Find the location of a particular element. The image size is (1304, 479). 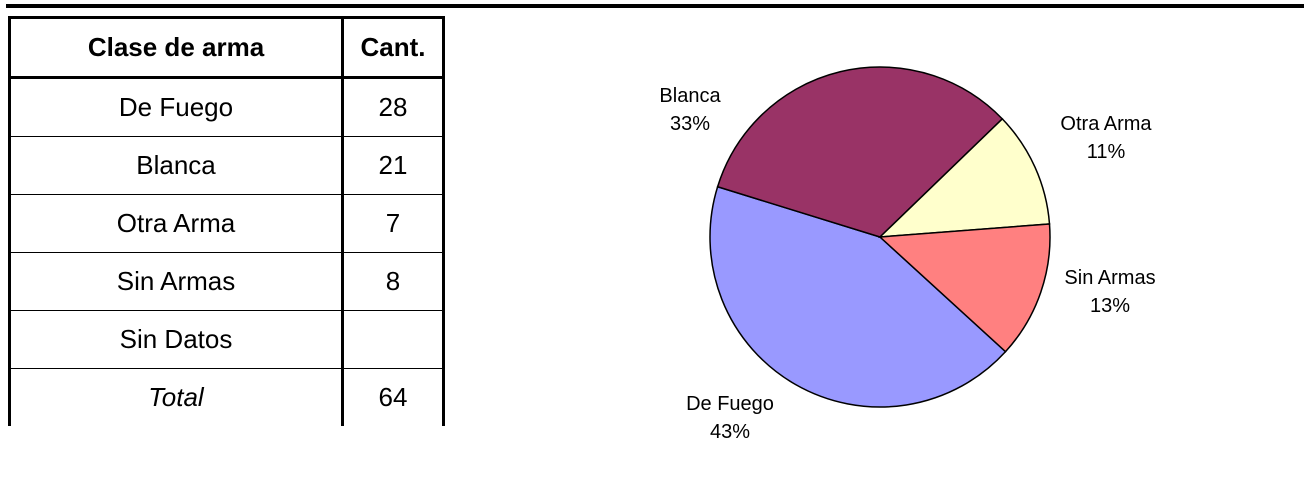

slice-value: 33% is located at coordinates (690, 124).